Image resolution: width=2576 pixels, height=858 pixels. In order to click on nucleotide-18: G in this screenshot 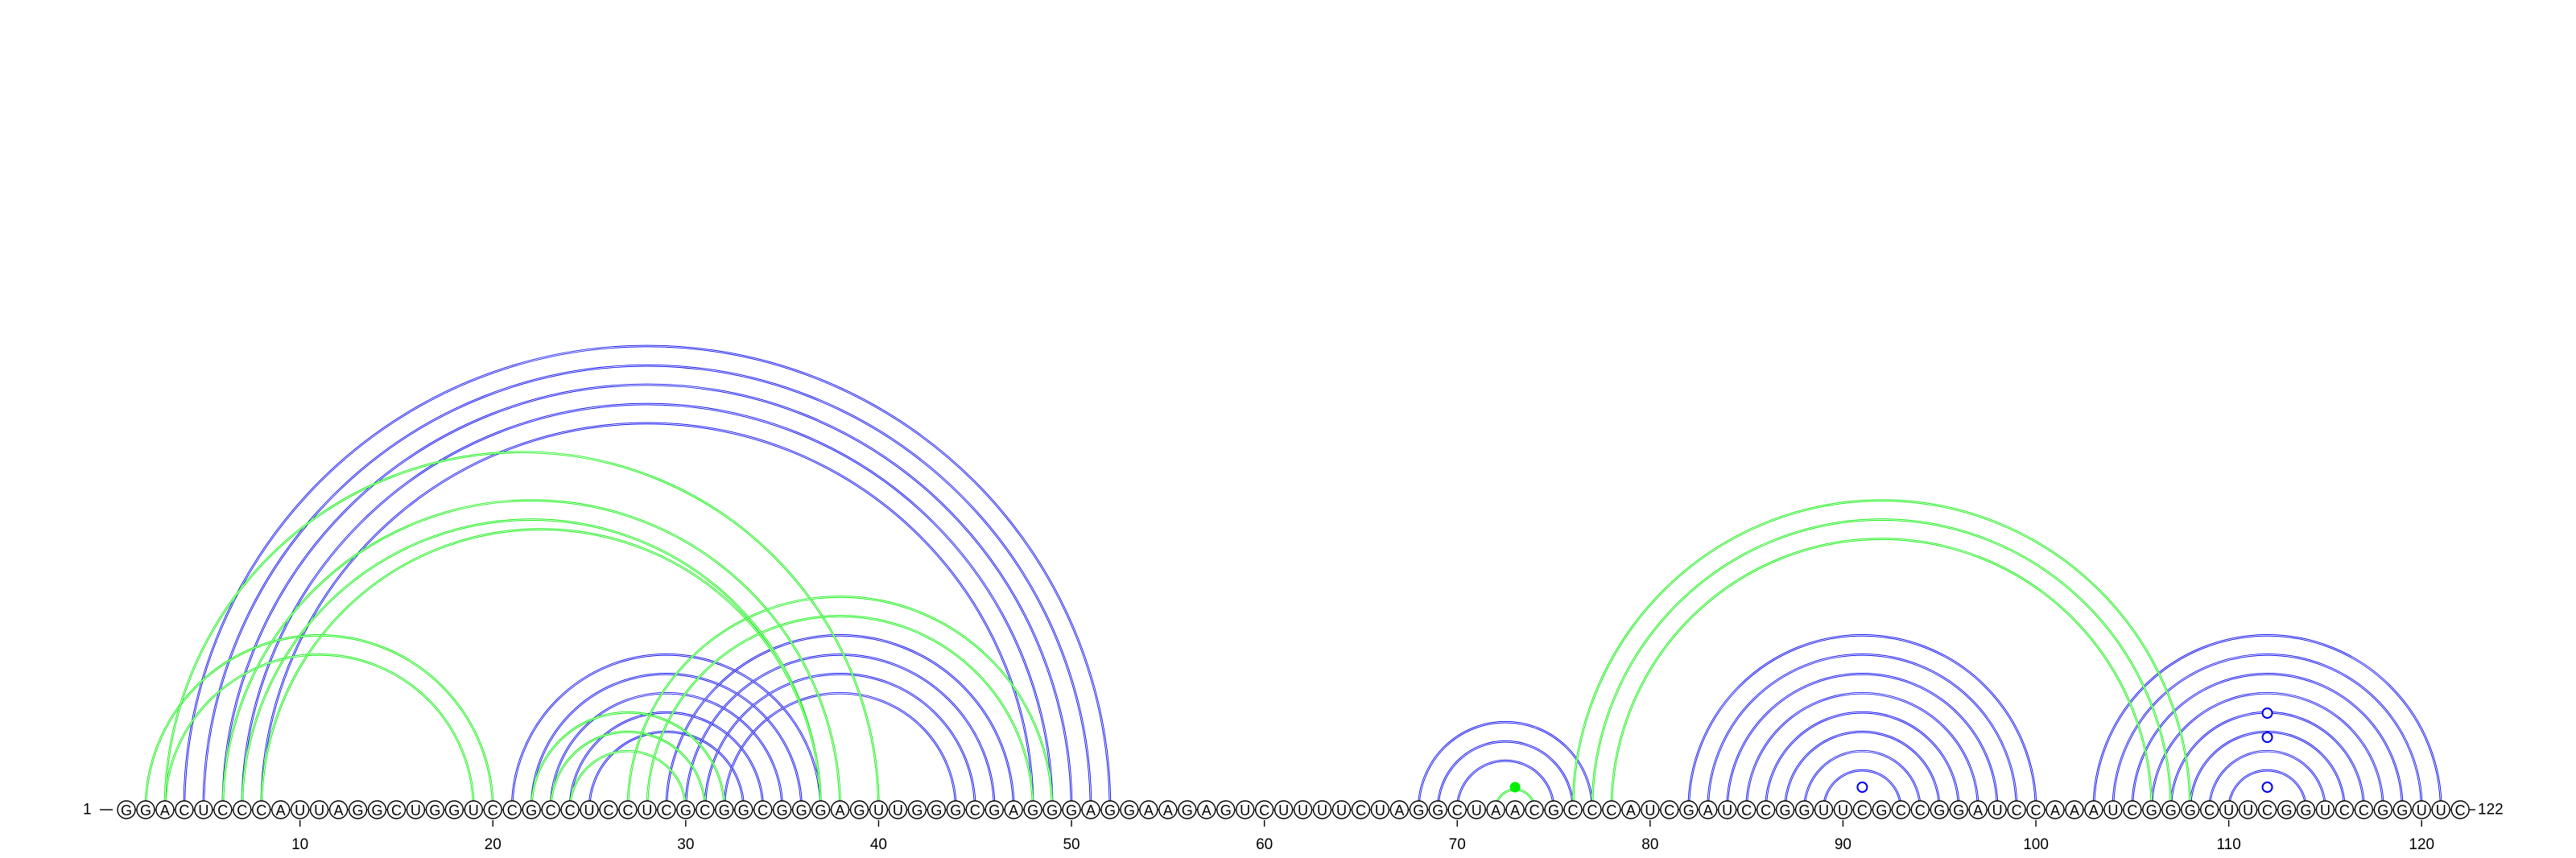, I will do `click(454, 809)`.